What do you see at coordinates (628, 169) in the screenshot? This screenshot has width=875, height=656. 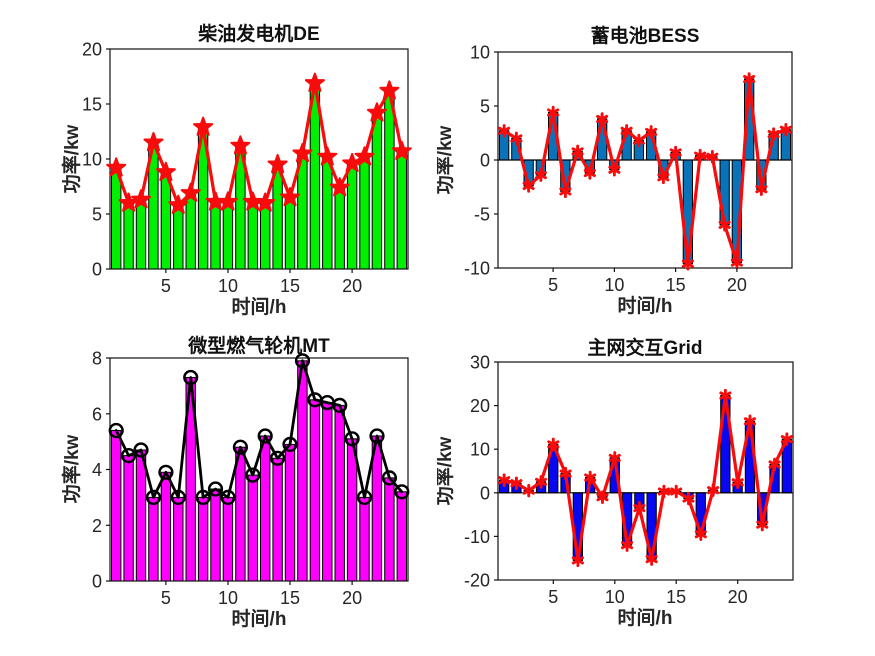 I see `bess-plot-area: 5 10 15 20 -10 -5 0 5 10` at bounding box center [628, 169].